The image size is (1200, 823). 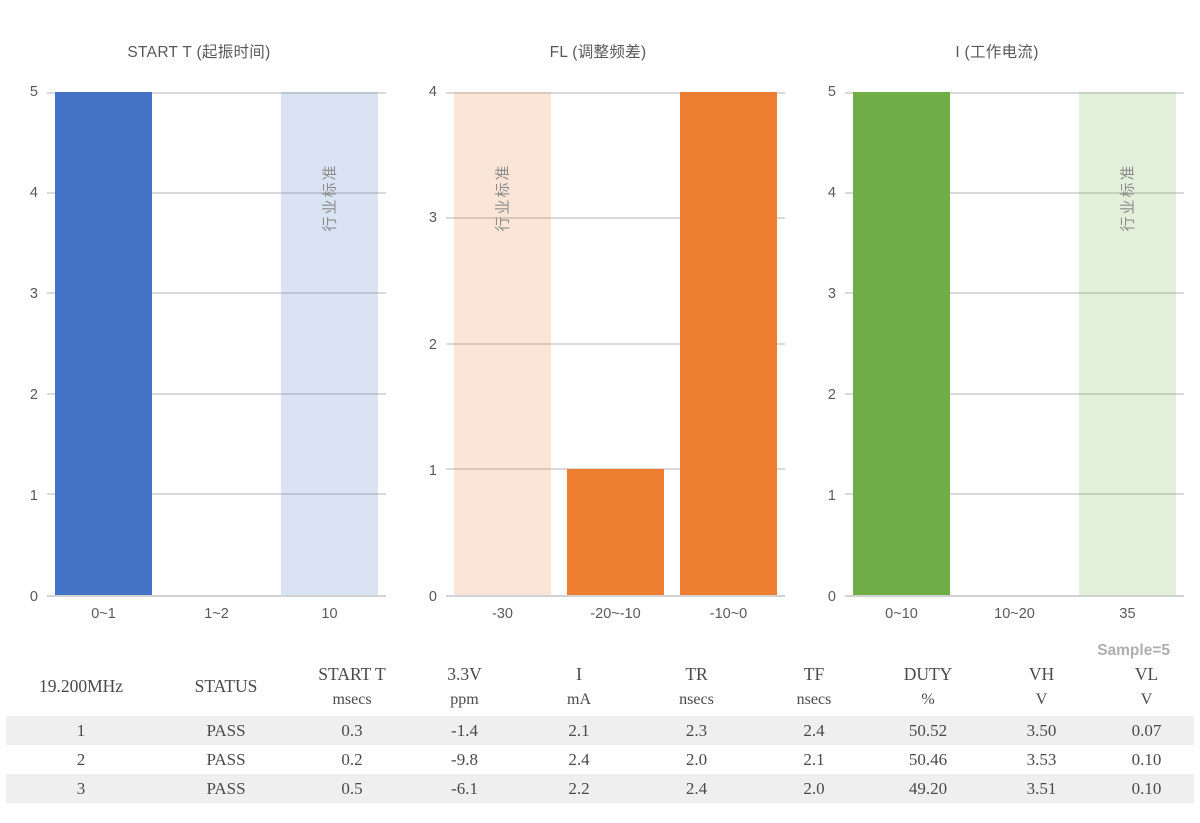 What do you see at coordinates (1041, 688) in the screenshot?
I see `column-header: VH V` at bounding box center [1041, 688].